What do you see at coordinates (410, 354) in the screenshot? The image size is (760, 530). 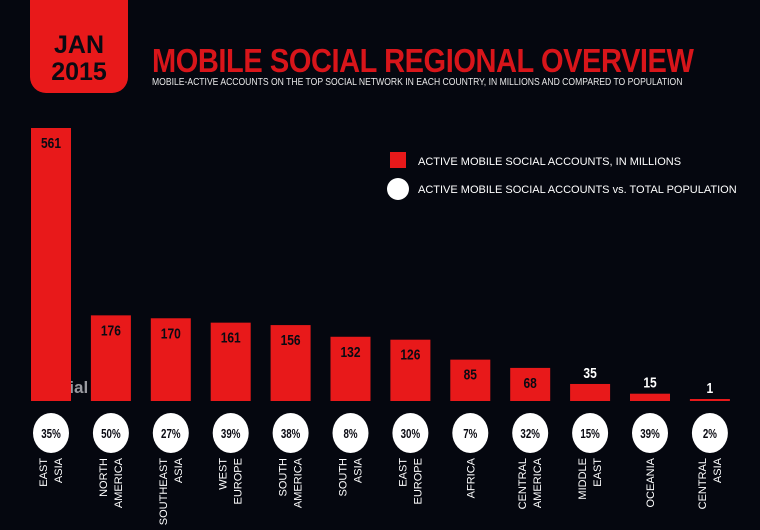 I see `bar-value-label: 126` at bounding box center [410, 354].